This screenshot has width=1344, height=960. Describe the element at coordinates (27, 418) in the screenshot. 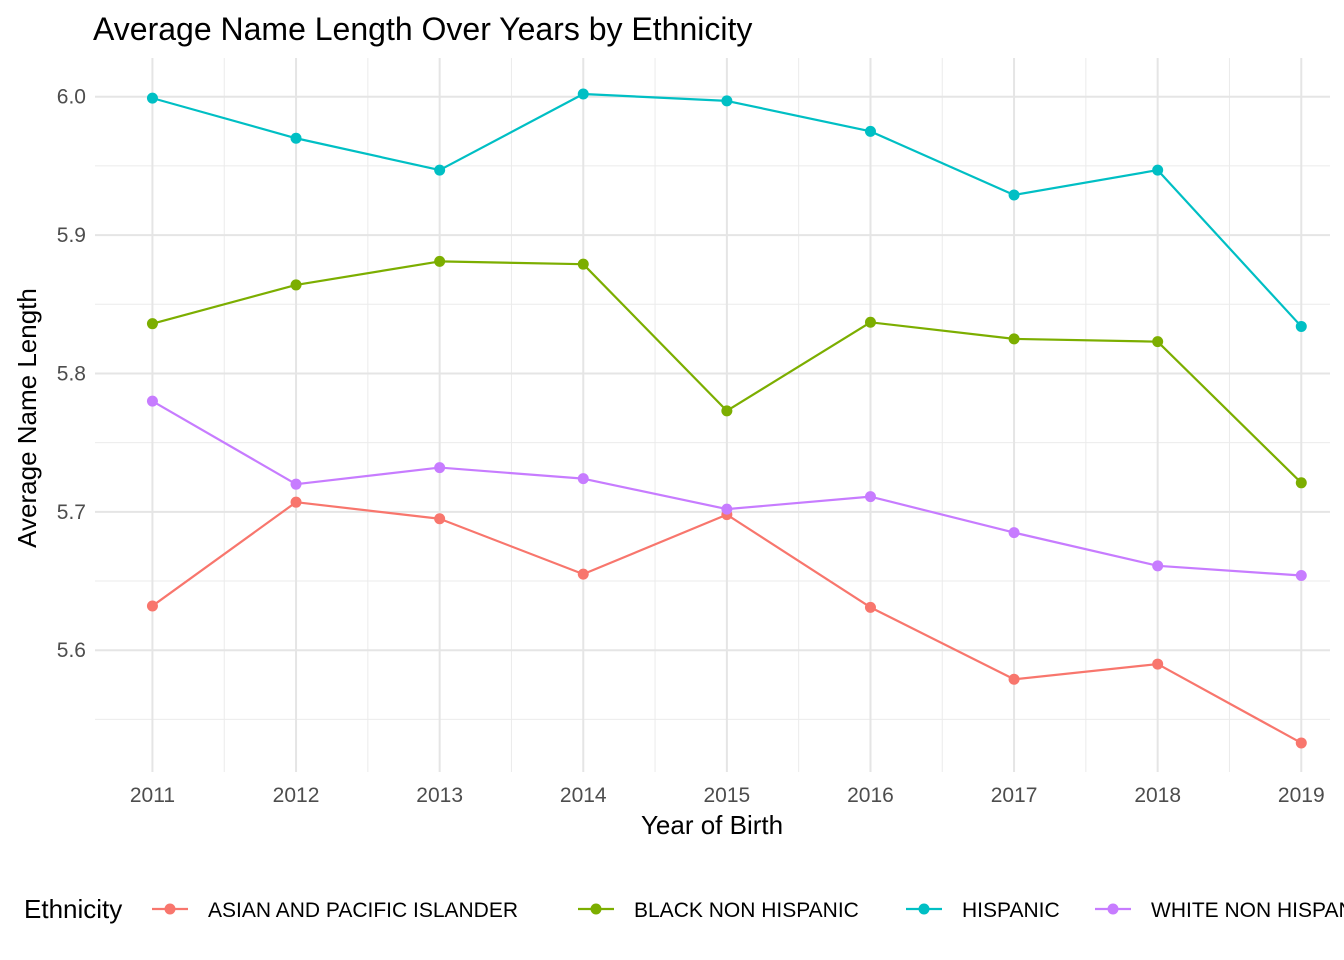

I see `y-axis-title: Average Name Length` at that location.